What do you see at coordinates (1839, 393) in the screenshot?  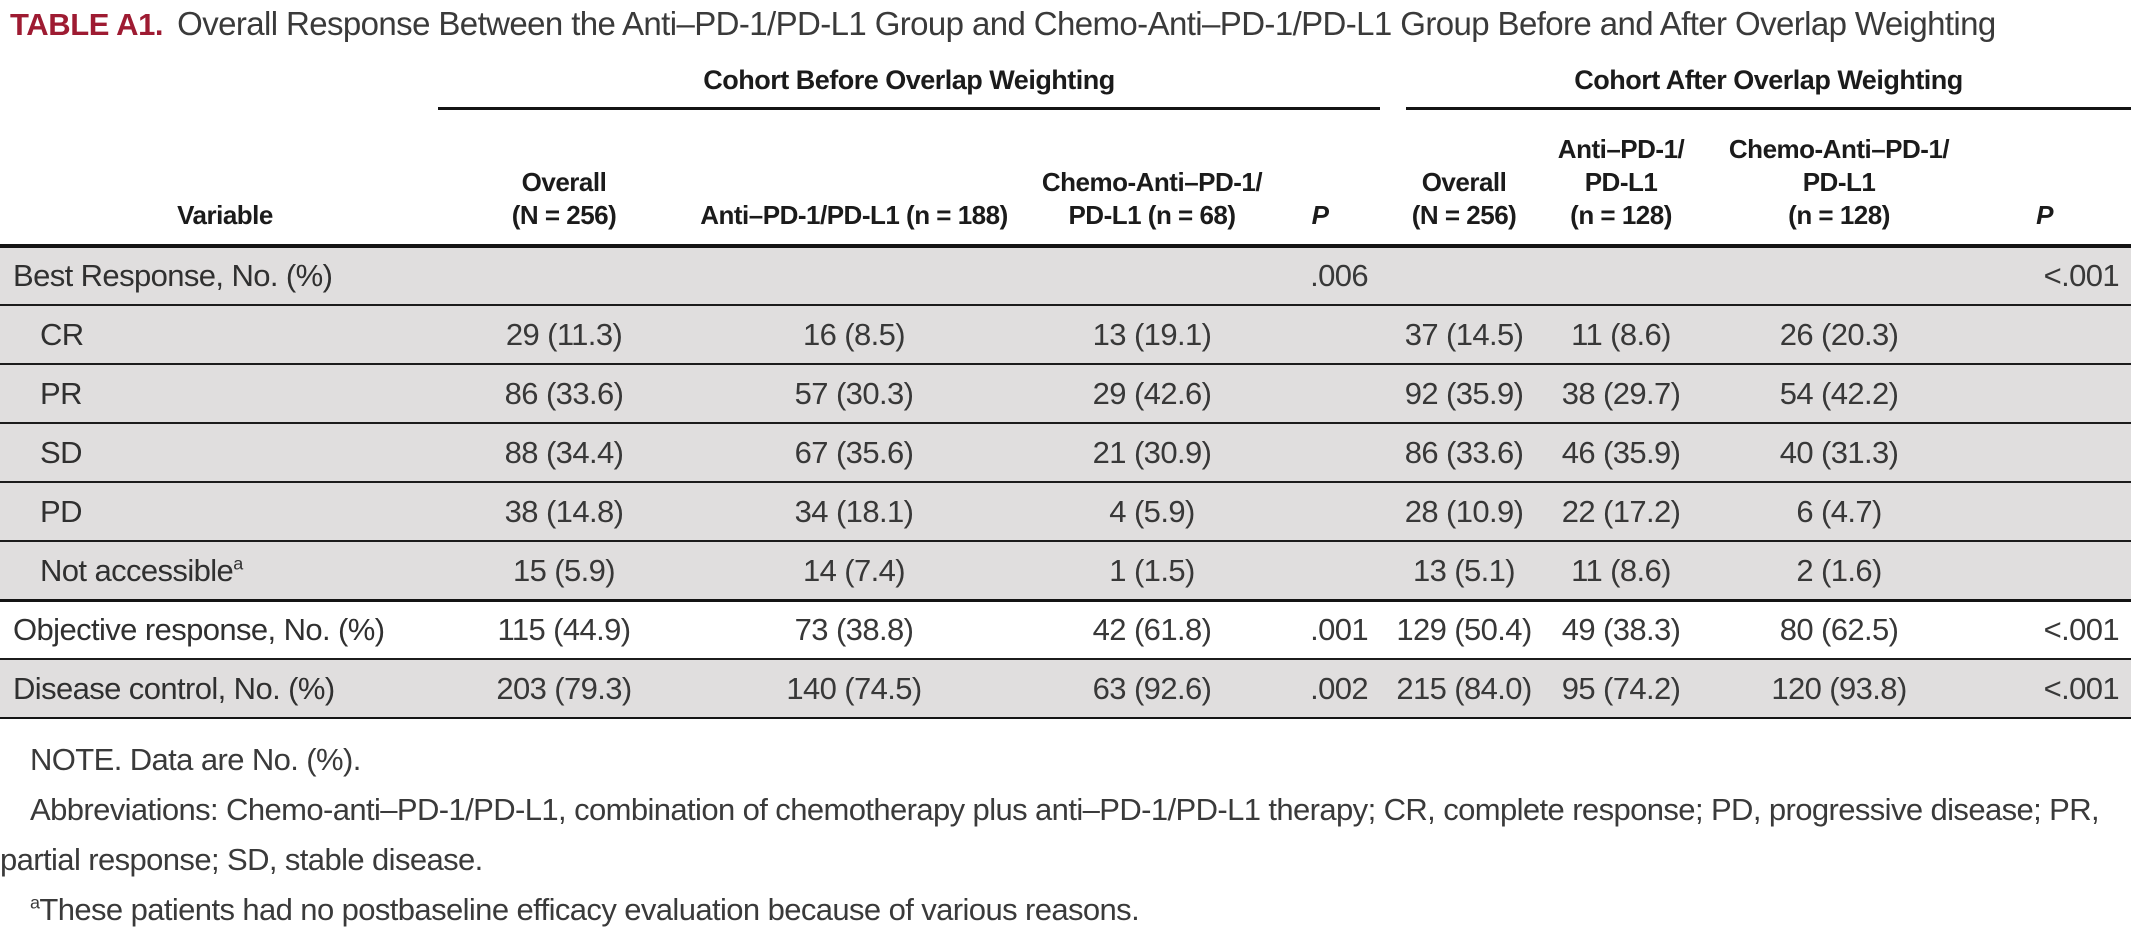 I see `cell-after-chemo: 54 (42.2)` at bounding box center [1839, 393].